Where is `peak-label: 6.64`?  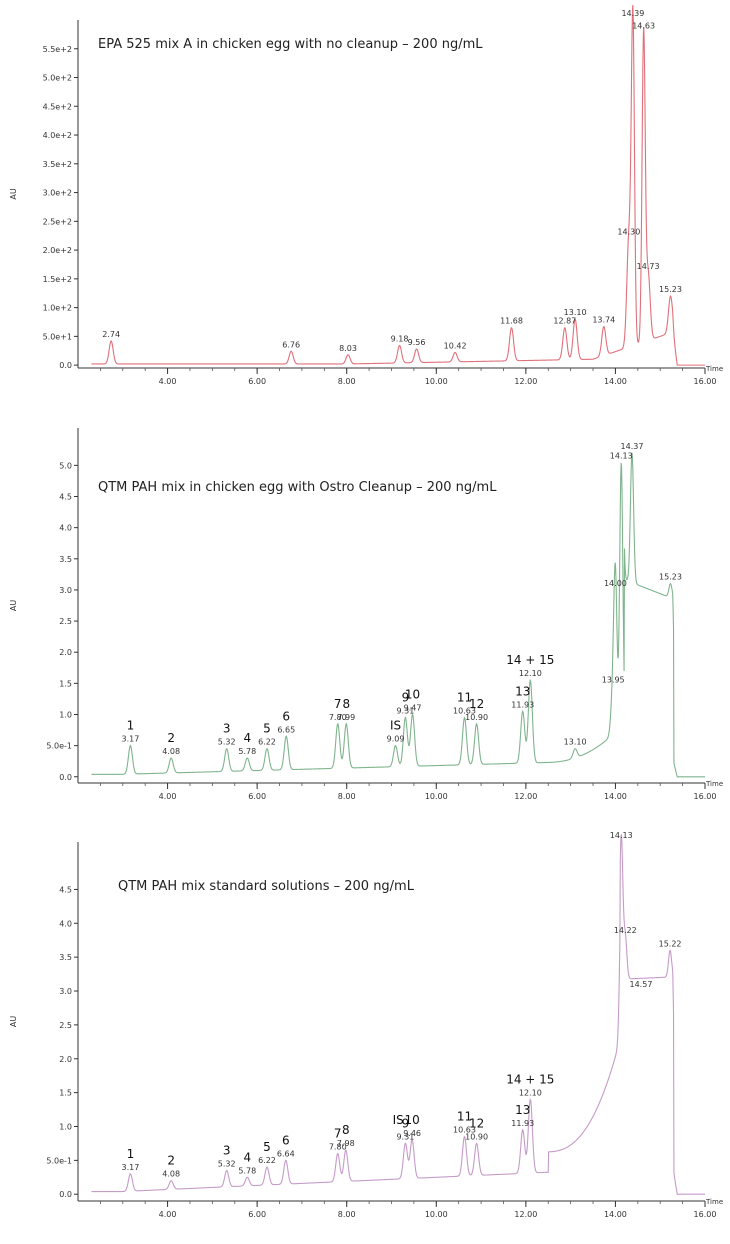 peak-label: 6.64 is located at coordinates (286, 1153).